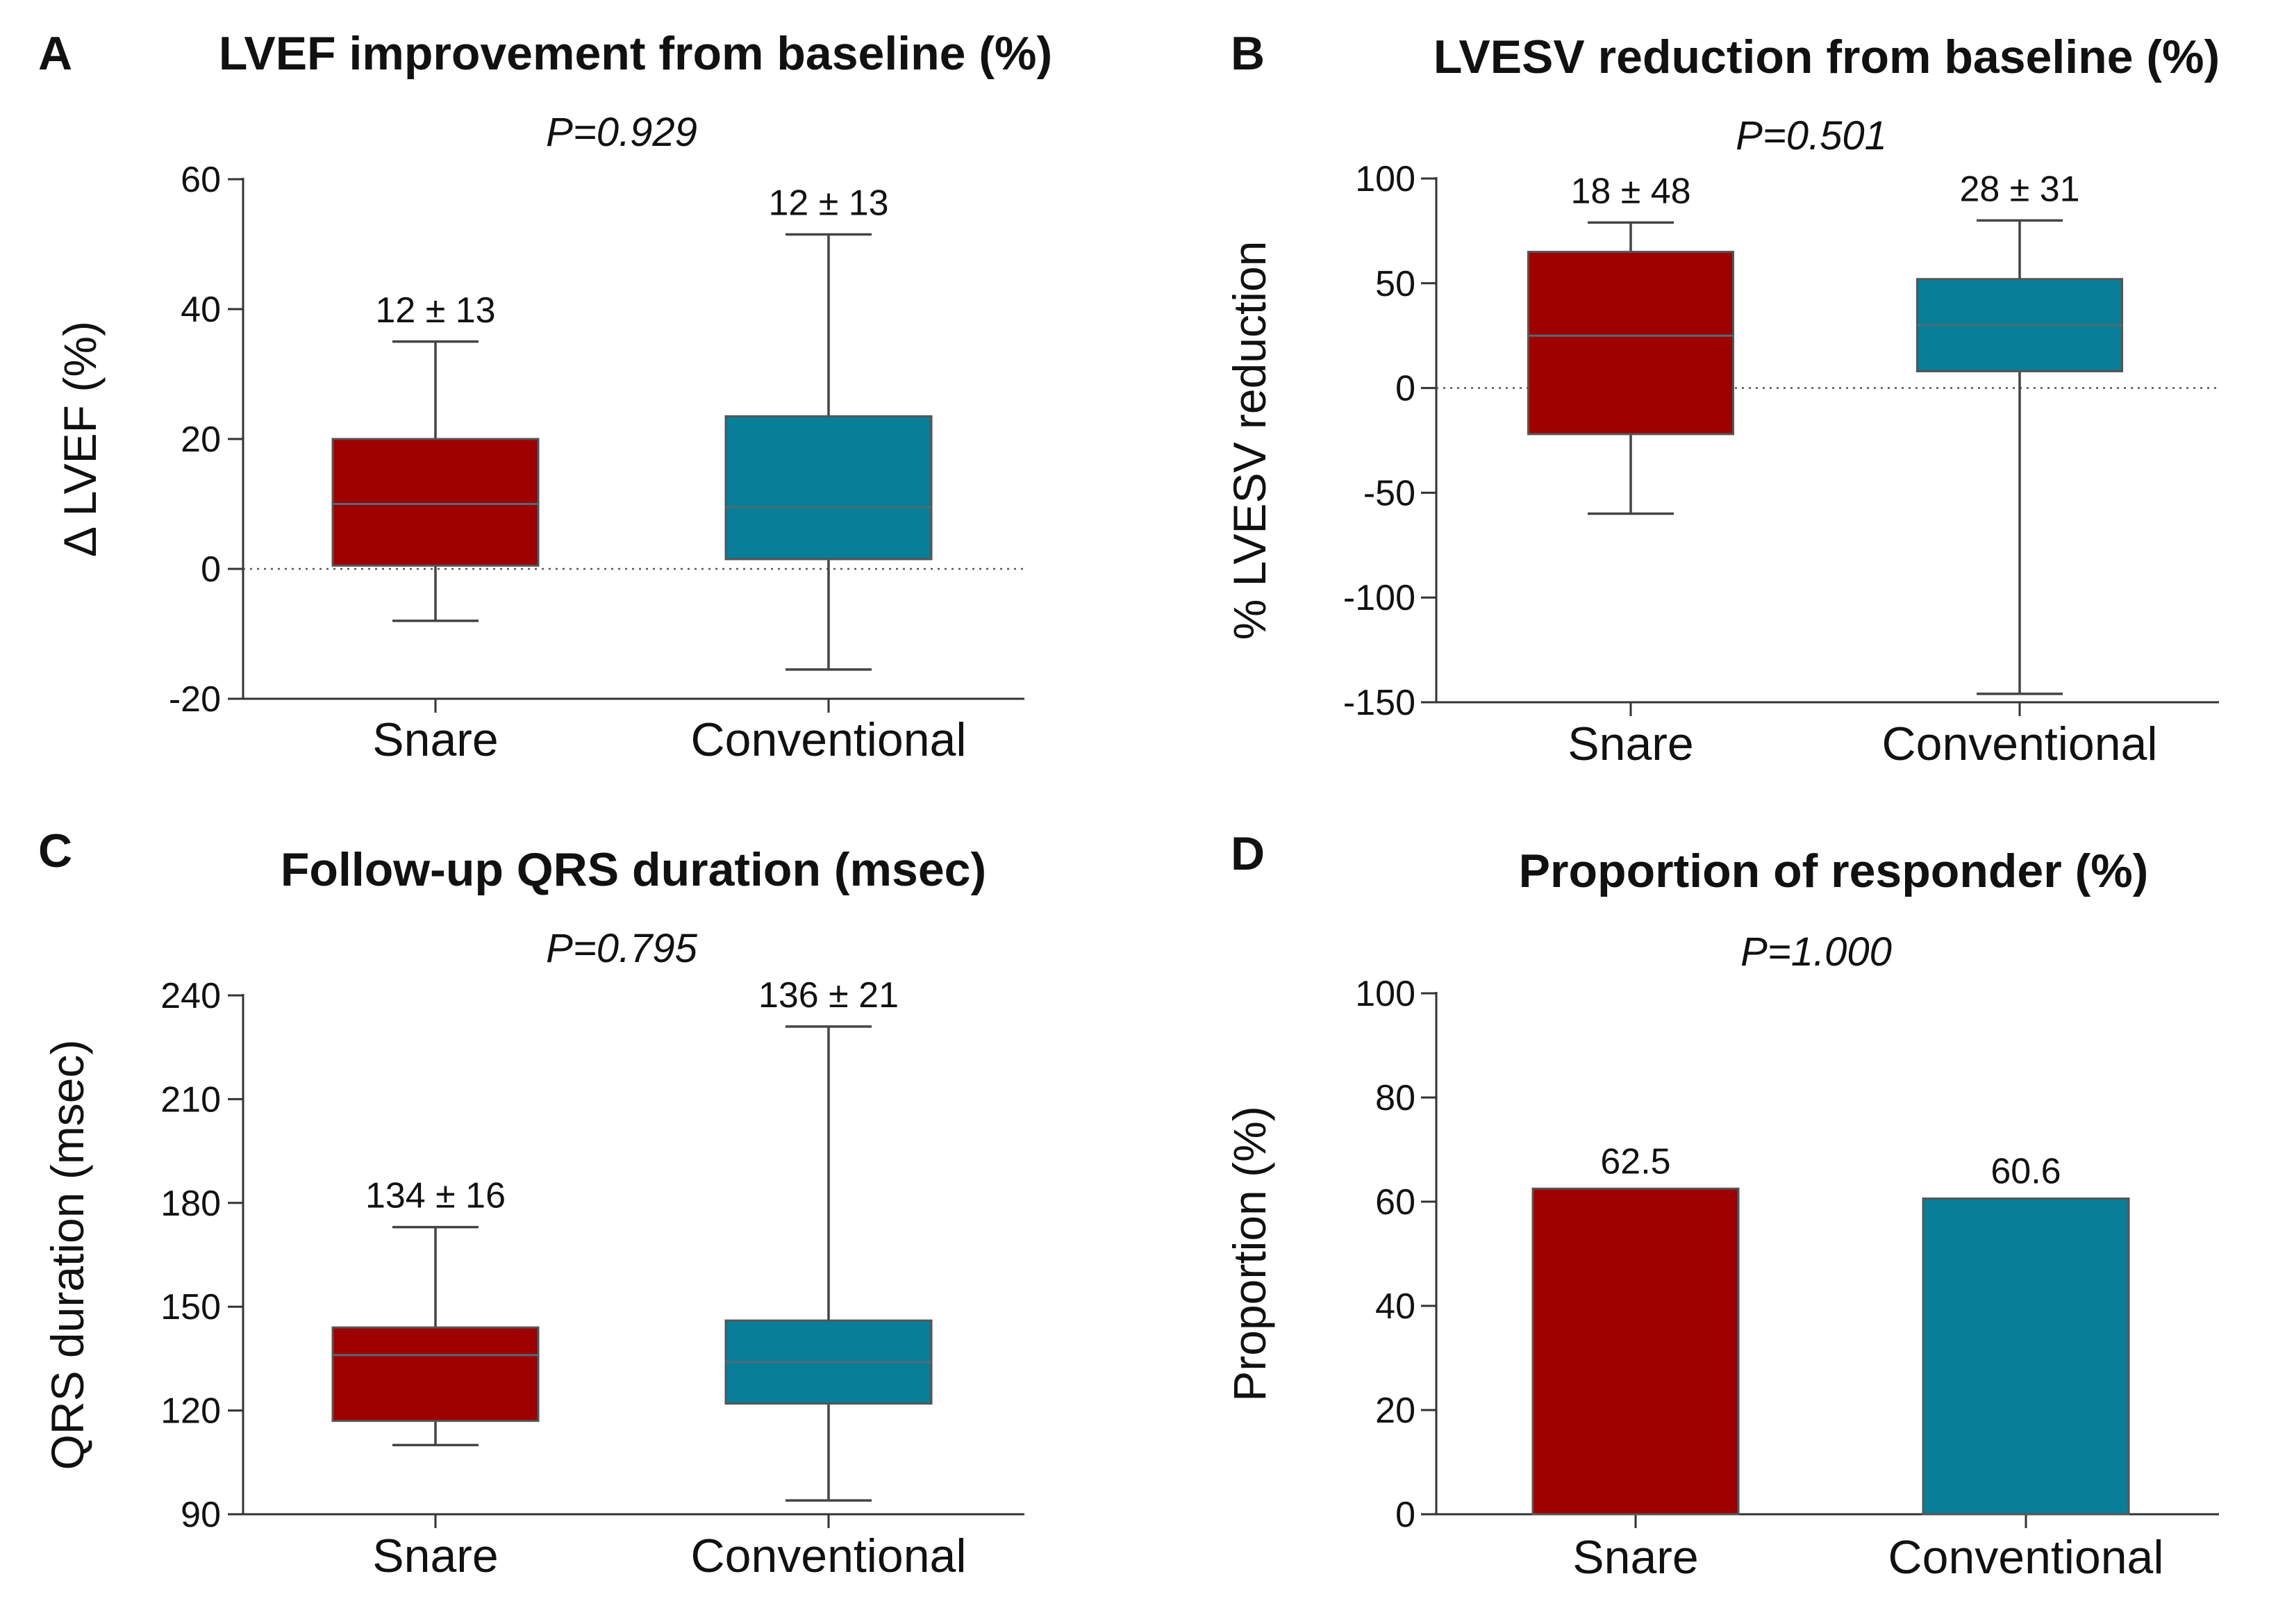 The height and width of the screenshot is (1624, 2269). Describe the element at coordinates (190, 996) in the screenshot. I see `panel-c-y-tick-label: 240` at that location.